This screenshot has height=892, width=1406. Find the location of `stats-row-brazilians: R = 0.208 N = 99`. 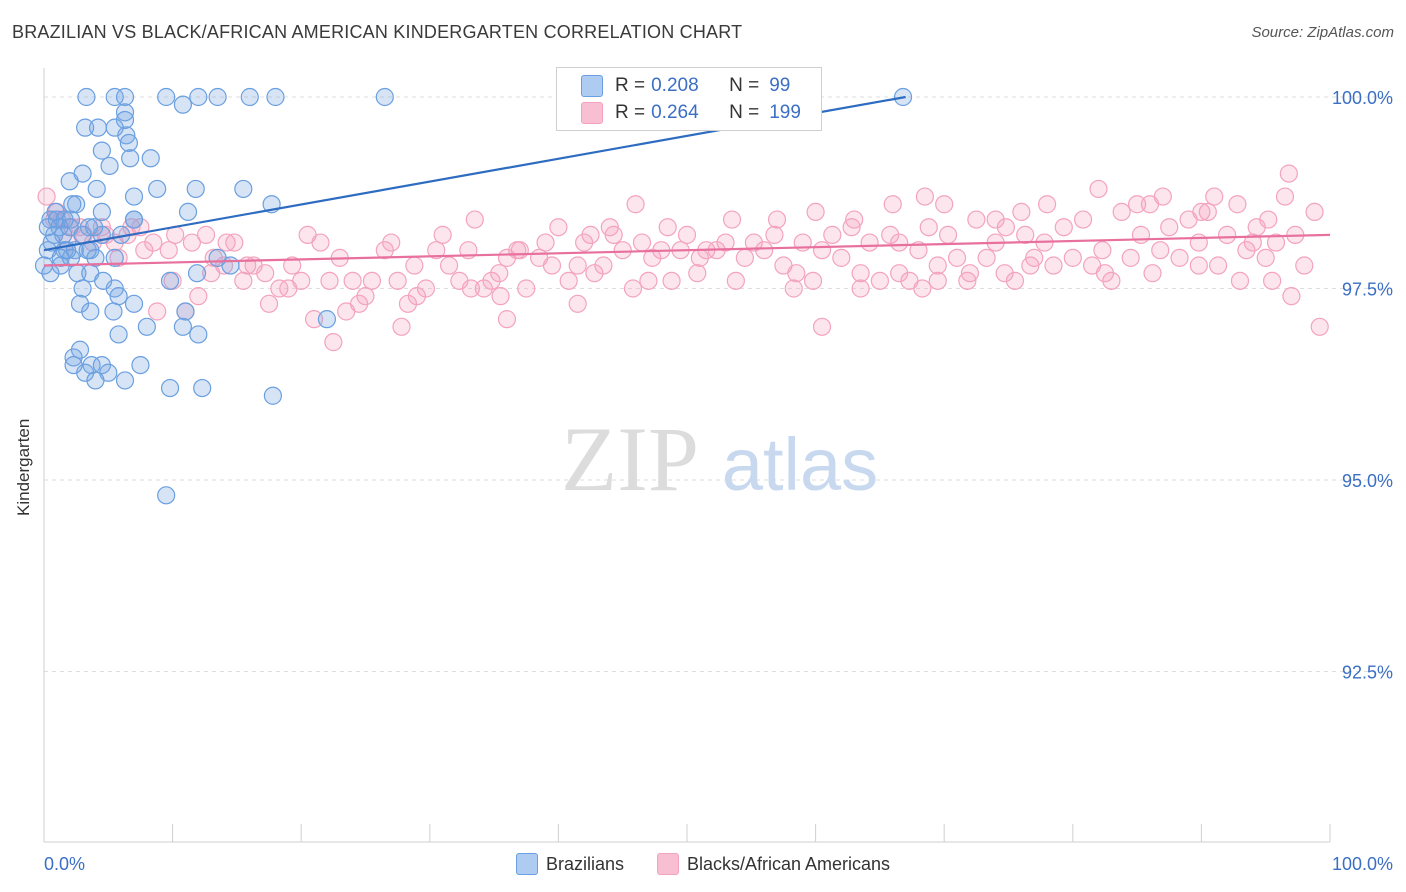

stats-row-brazilians: R = 0.208 N = 99 is located at coordinates (695, 86).